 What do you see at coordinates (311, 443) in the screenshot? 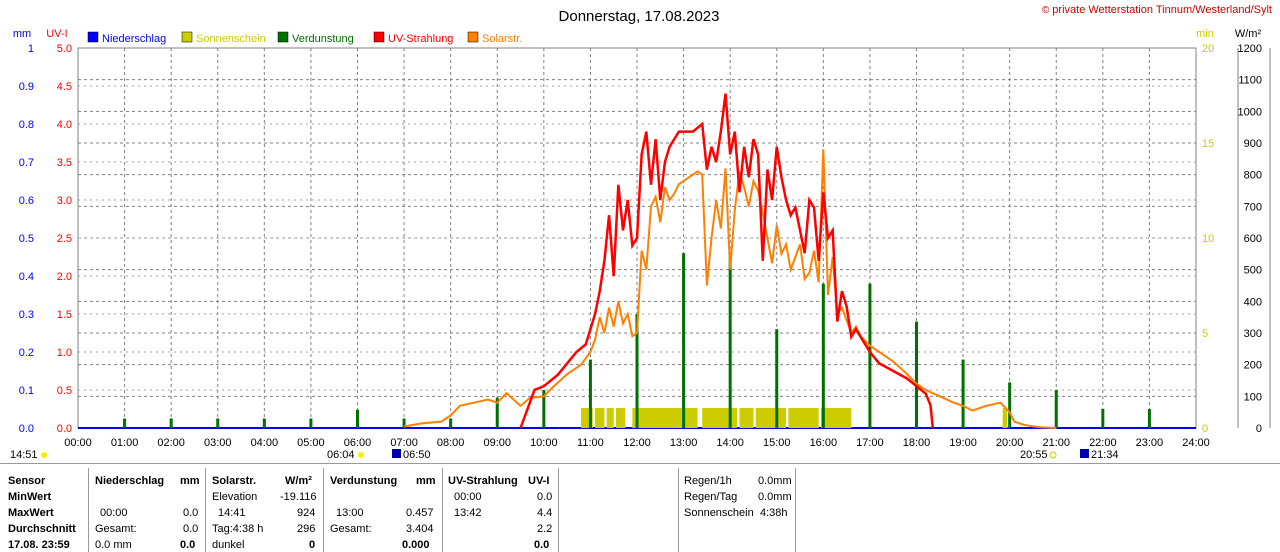
I see `tick-x: 05:00` at bounding box center [311, 443].